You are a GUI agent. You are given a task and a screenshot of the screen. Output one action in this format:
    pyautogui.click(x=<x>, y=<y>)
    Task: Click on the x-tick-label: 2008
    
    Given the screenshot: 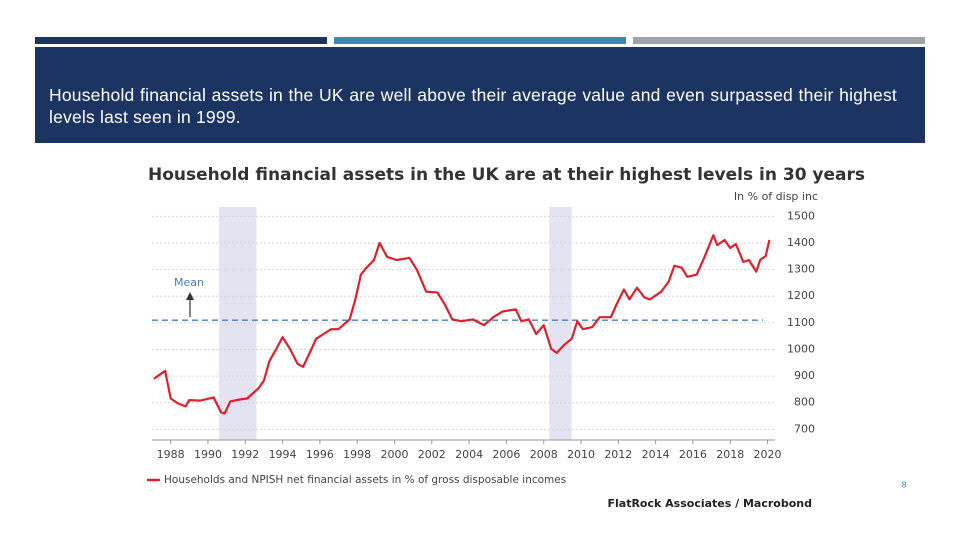 What is the action you would take?
    pyautogui.click(x=544, y=454)
    